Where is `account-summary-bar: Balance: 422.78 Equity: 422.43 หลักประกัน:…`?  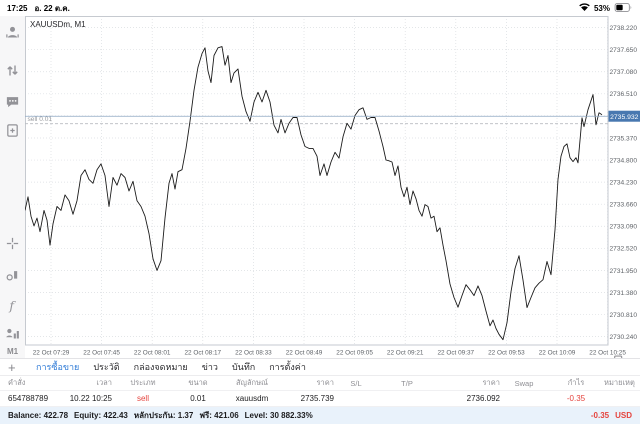
account-summary-bar: Balance: 422.78 Equity: 422.43 หลักประกัน:… is located at coordinates (320, 415).